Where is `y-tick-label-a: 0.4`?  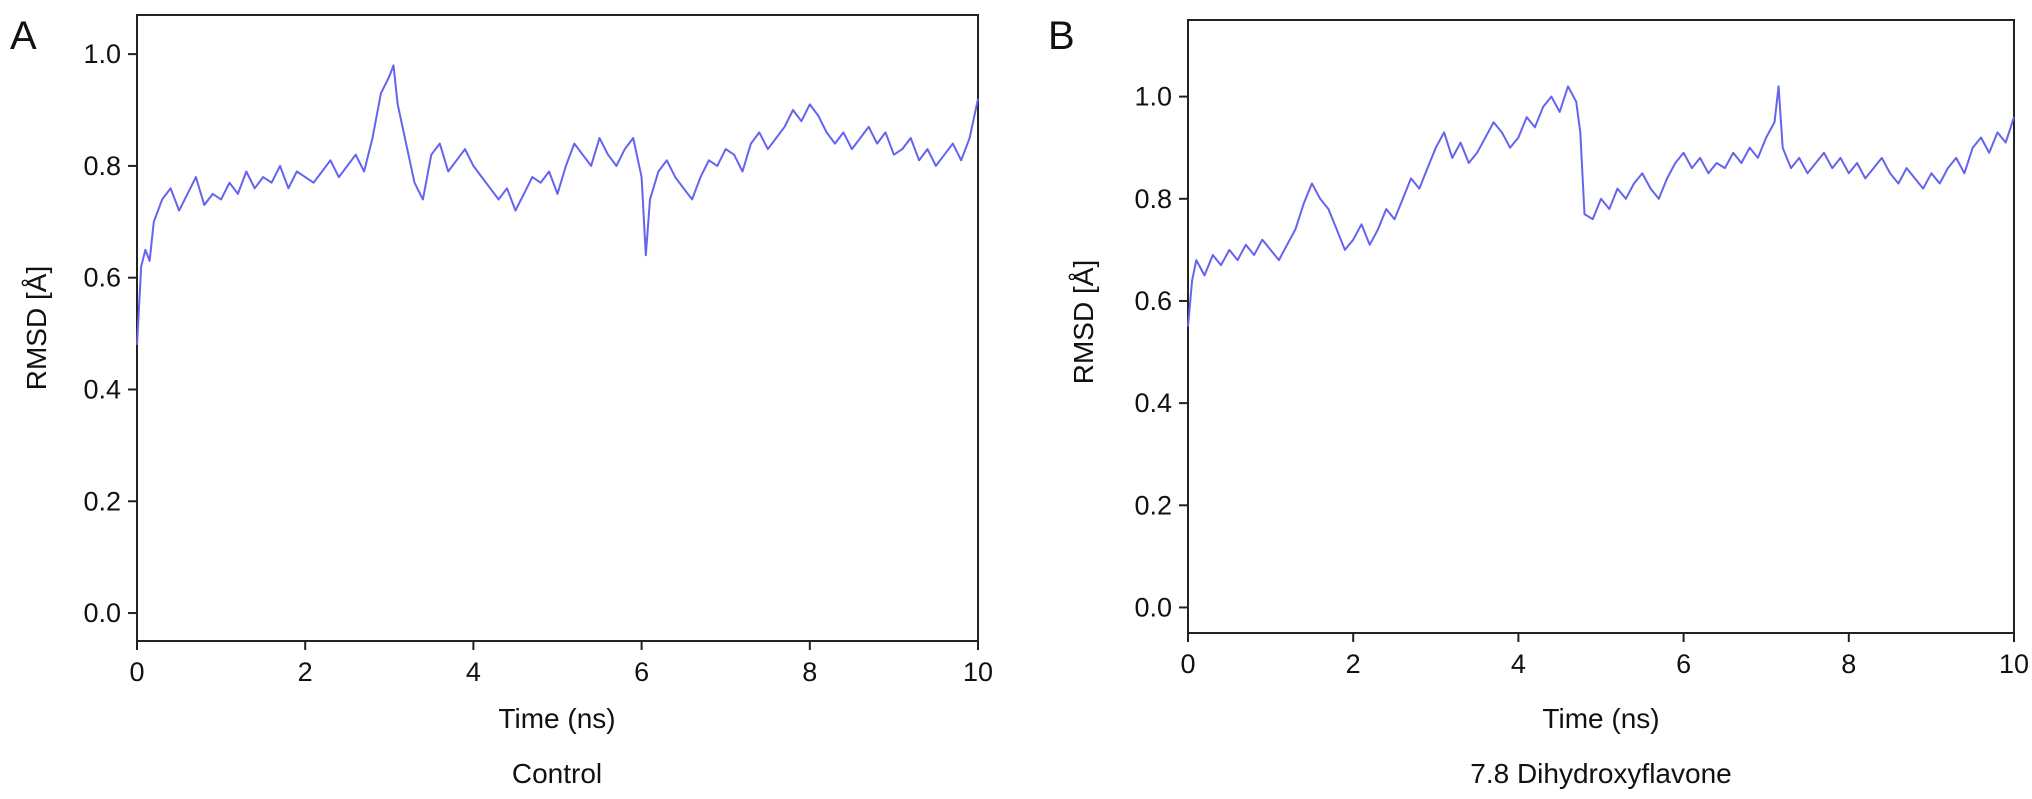
y-tick-label-a: 0.4 is located at coordinates (102, 389).